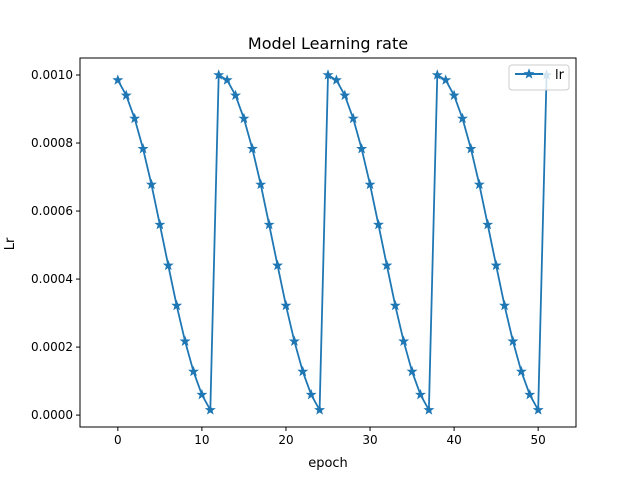  What do you see at coordinates (330, 437) in the screenshot?
I see `x-axis-ticks: 0 10 20 30 40 50` at bounding box center [330, 437].